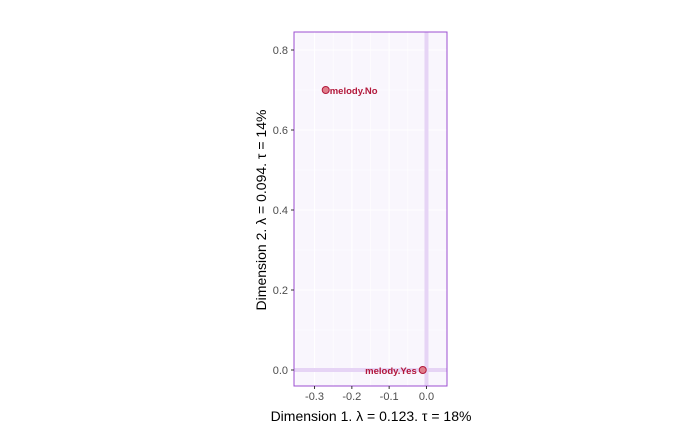  What do you see at coordinates (369, 394) in the screenshot?
I see `x-axis: -0.3 -0.2 -0.1 0.0` at bounding box center [369, 394].